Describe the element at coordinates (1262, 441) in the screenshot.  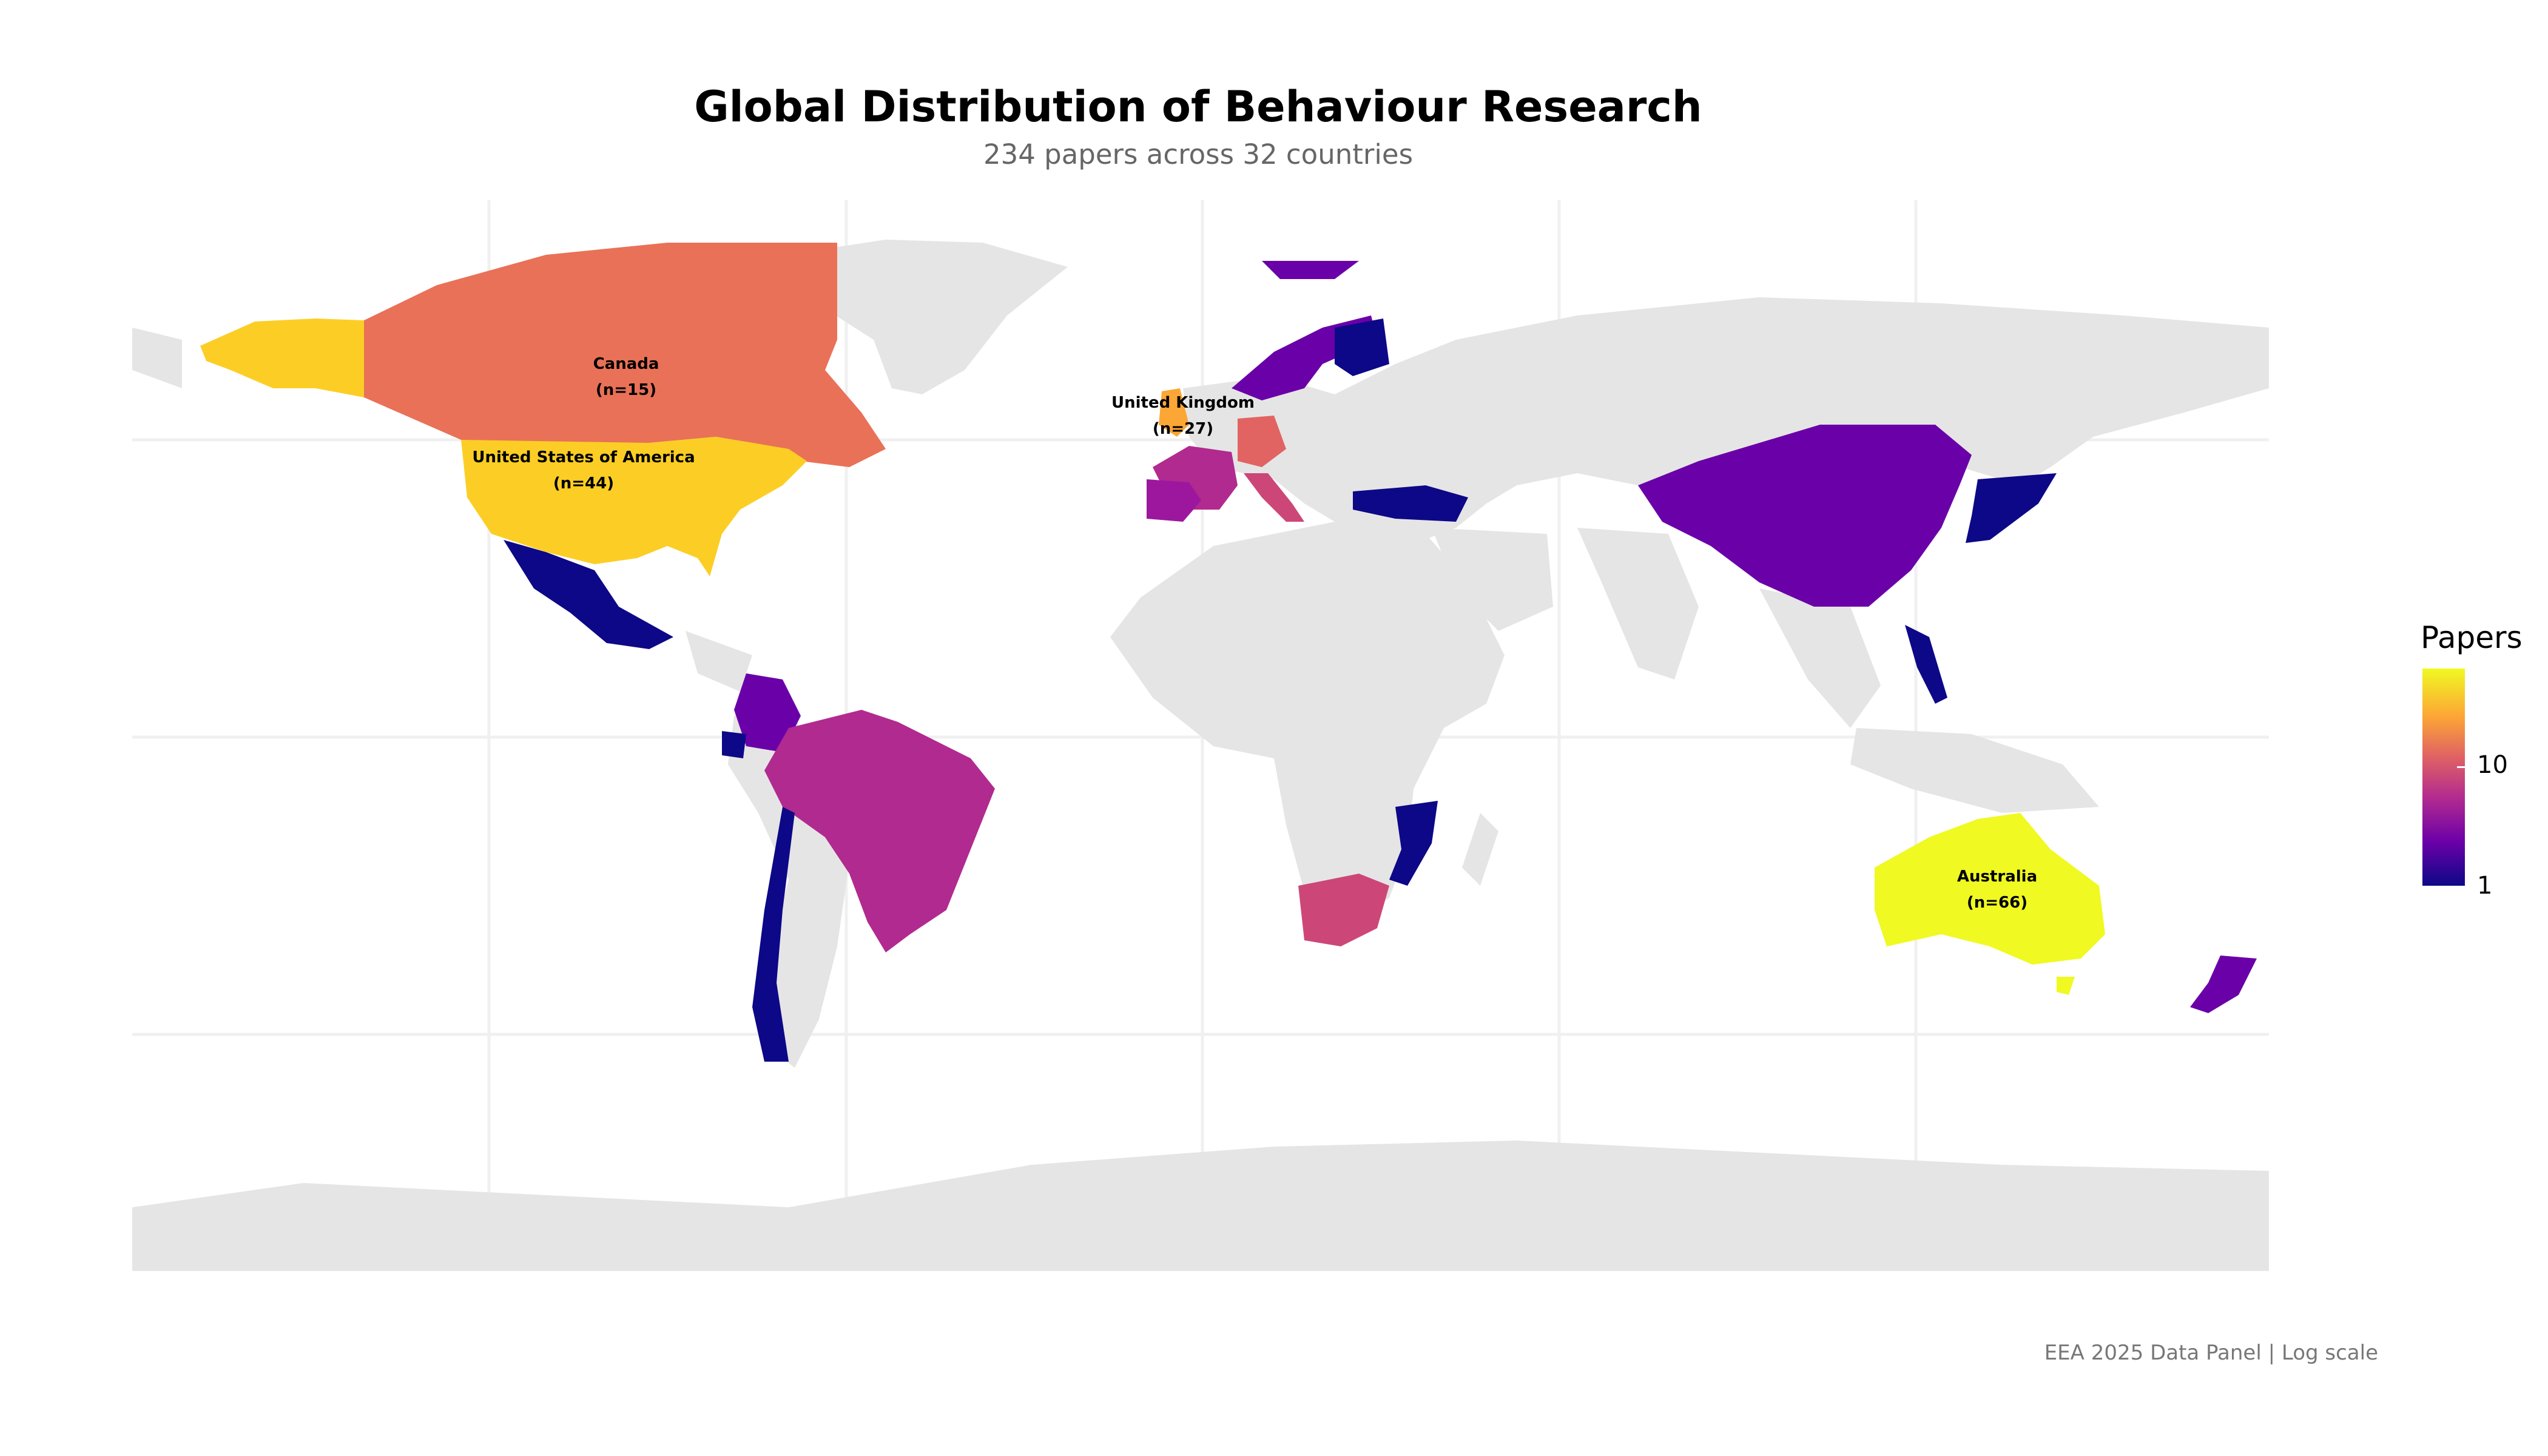
I see `country-germany` at that location.